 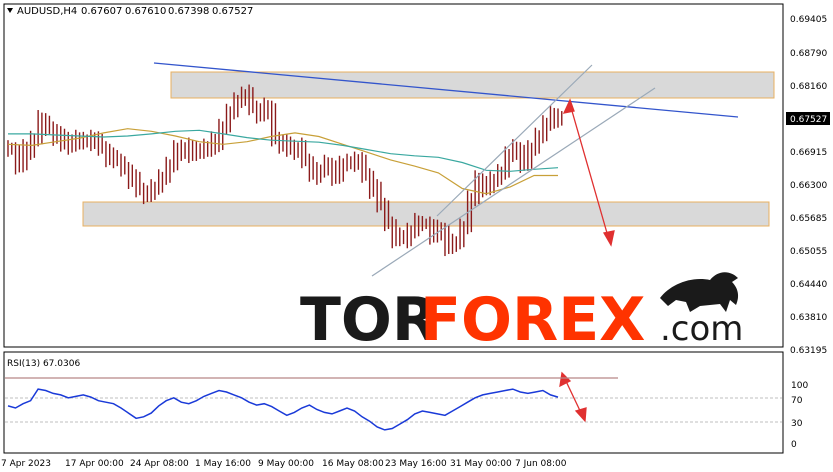 What do you see at coordinates (283, 150) in the screenshot?
I see `moving-average-slow` at bounding box center [283, 150].